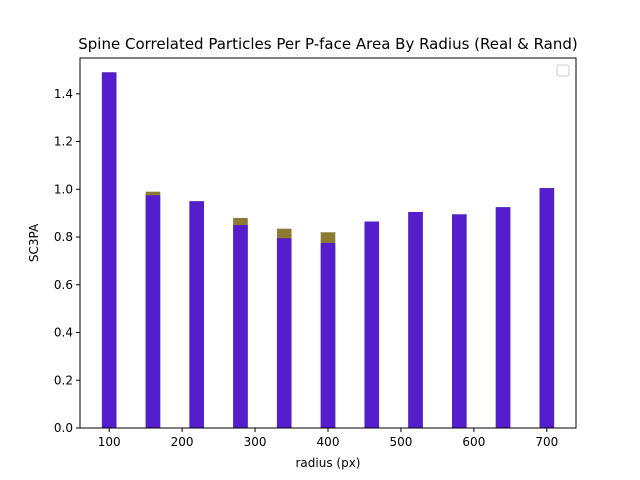 The height and width of the screenshot is (480, 640). What do you see at coordinates (63, 333) in the screenshot?
I see `y-tick-label-0.4: 0.4` at bounding box center [63, 333].